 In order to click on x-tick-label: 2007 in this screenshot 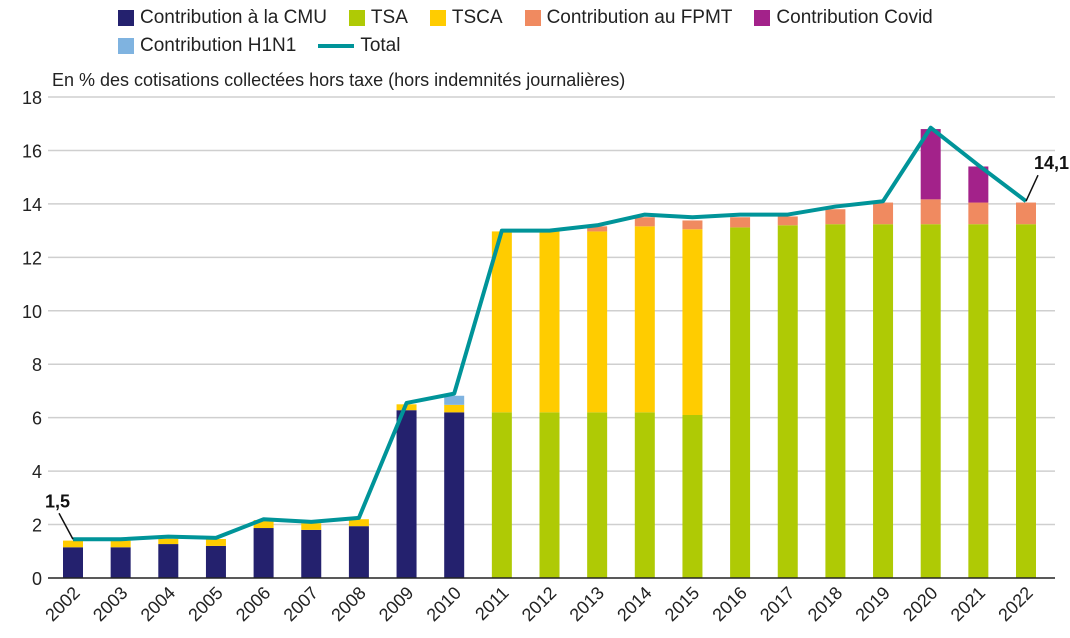, I will do `click(301, 604)`.